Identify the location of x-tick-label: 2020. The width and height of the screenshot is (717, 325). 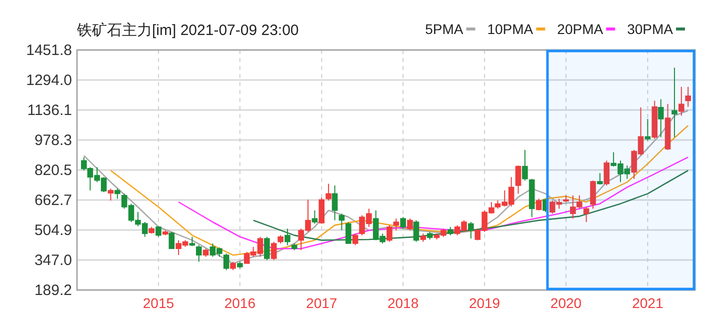
(566, 303).